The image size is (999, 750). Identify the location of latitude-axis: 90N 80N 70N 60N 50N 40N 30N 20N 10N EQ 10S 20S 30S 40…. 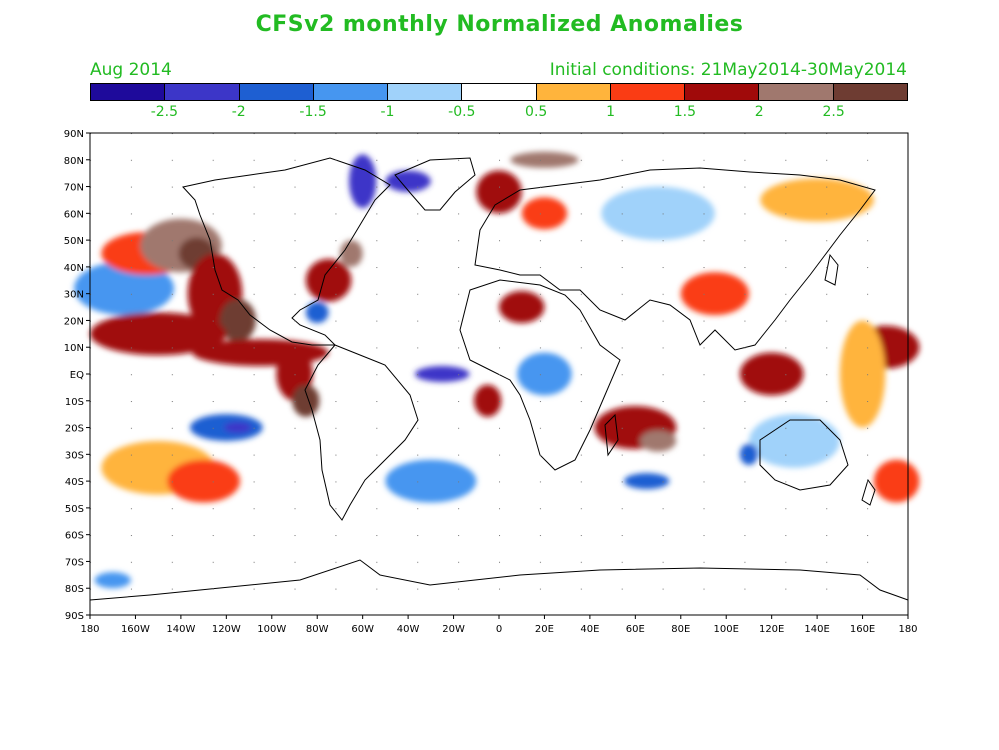
(77, 375).